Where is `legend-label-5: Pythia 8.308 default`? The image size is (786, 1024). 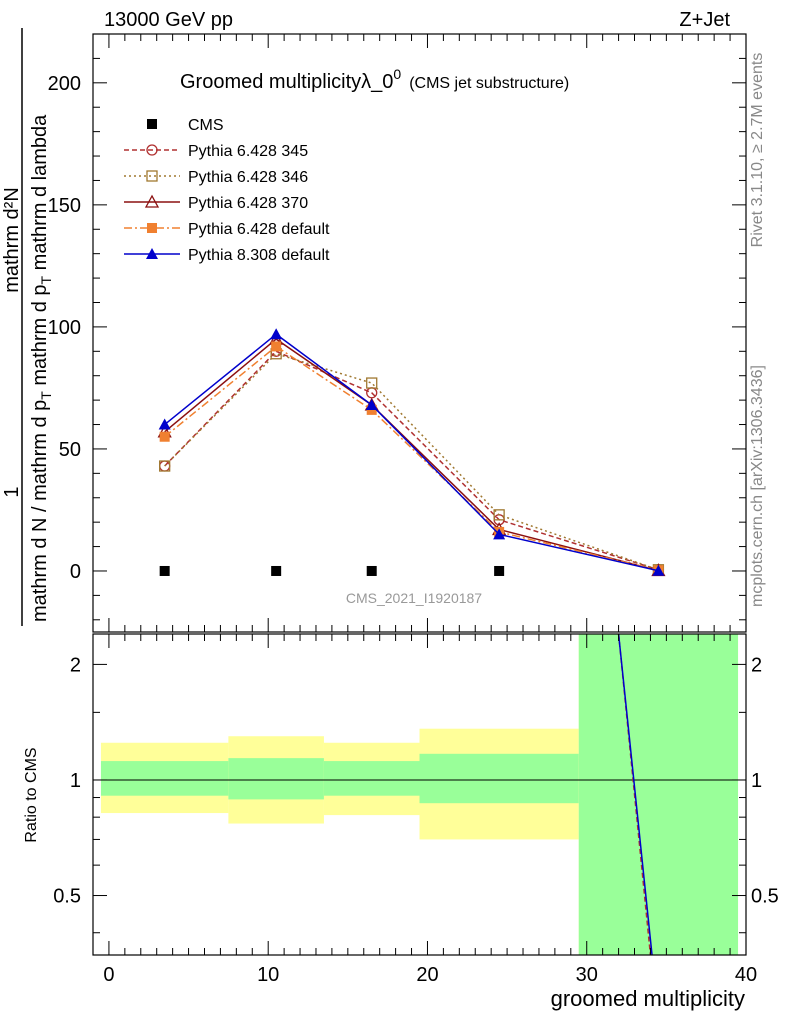 legend-label-5: Pythia 8.308 default is located at coordinates (259, 255).